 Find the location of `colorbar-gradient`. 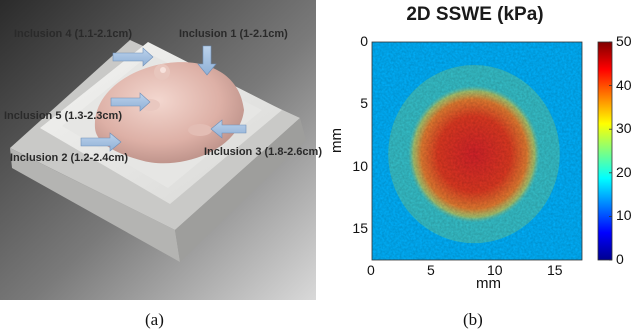

colorbar-gradient is located at coordinates (605, 151).